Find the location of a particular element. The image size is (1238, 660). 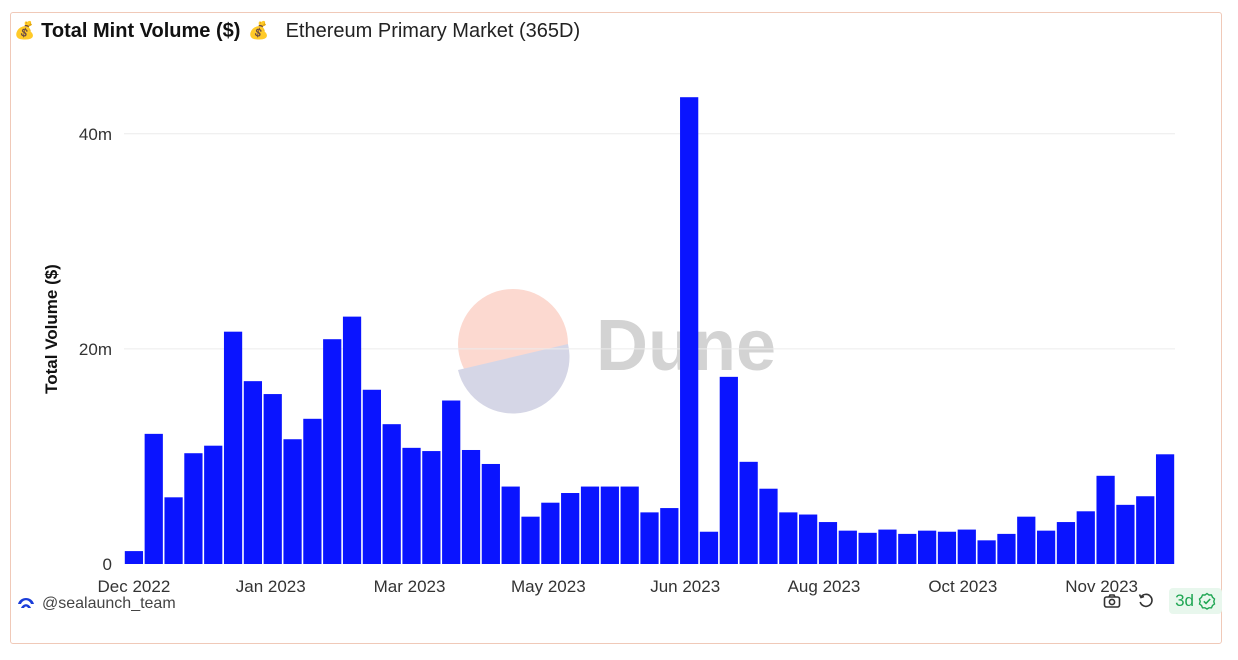

username-link: @sealaunch_team is located at coordinates (109, 603).